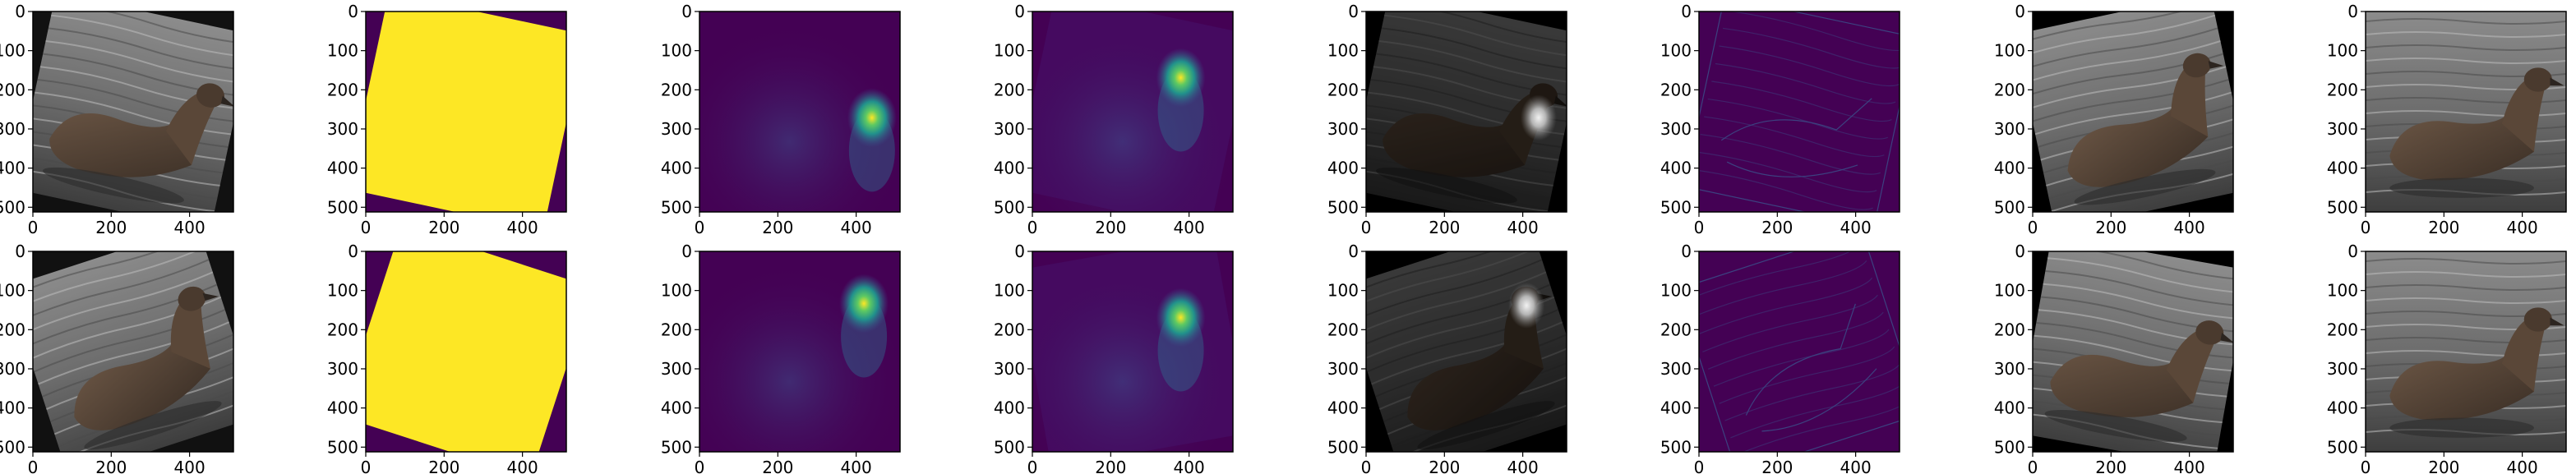 This screenshot has width=2576, height=474. Describe the element at coordinates (1010, 291) in the screenshot. I see `y-tick-1-3-1: 100` at that location.